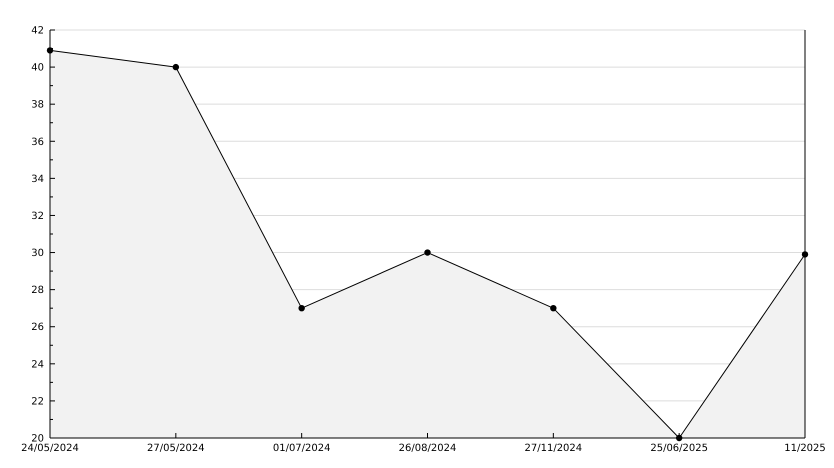  What do you see at coordinates (37, 439) in the screenshot?
I see `y-tick-label: 20` at bounding box center [37, 439].